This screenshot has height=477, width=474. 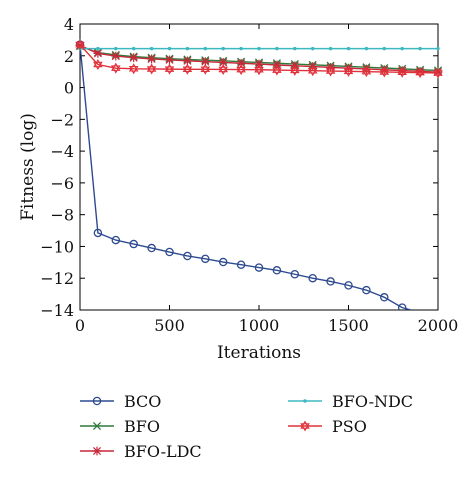 I want to click on y-tick-label: −4, so click(x=62, y=151).